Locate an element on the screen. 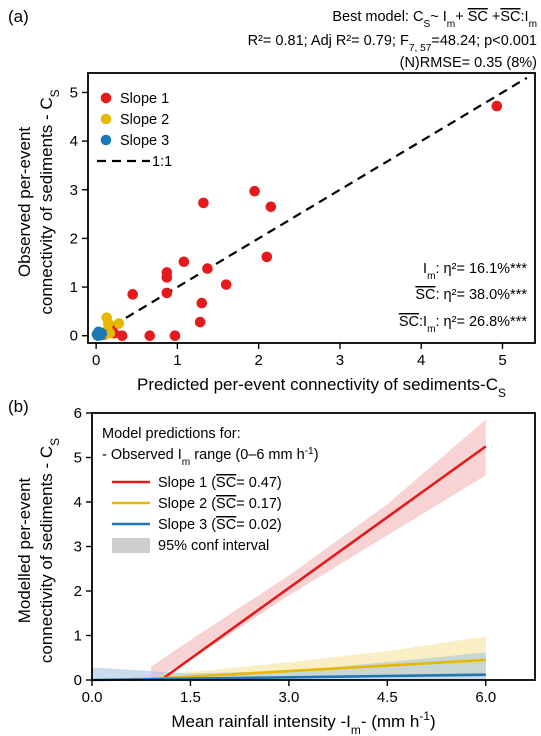 Image resolution: width=541 pixels, height=736 pixels. effect-sc-im: SC:Im: η²= 26.8%*** is located at coordinates (463, 324).